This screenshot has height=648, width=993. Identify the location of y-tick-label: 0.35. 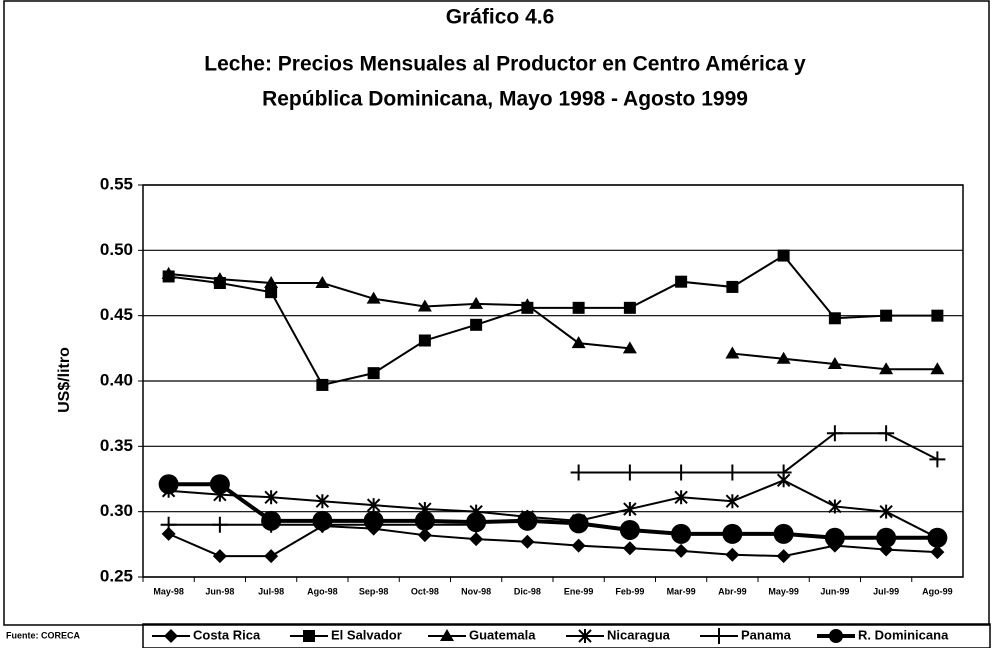
(116, 445).